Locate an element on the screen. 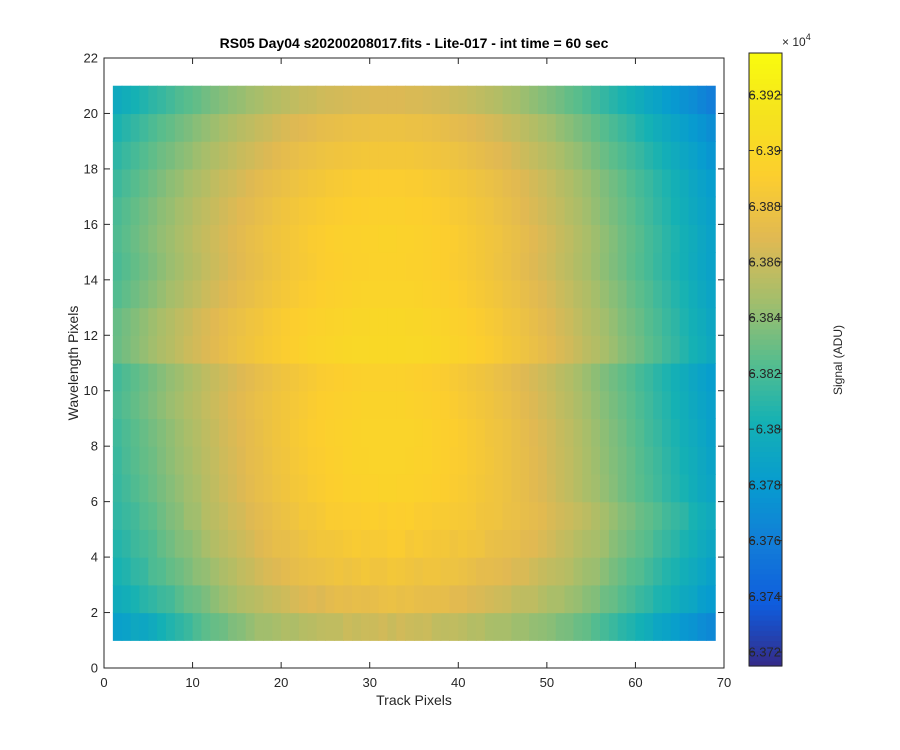  y-tick-label: 22 is located at coordinates (91, 58).